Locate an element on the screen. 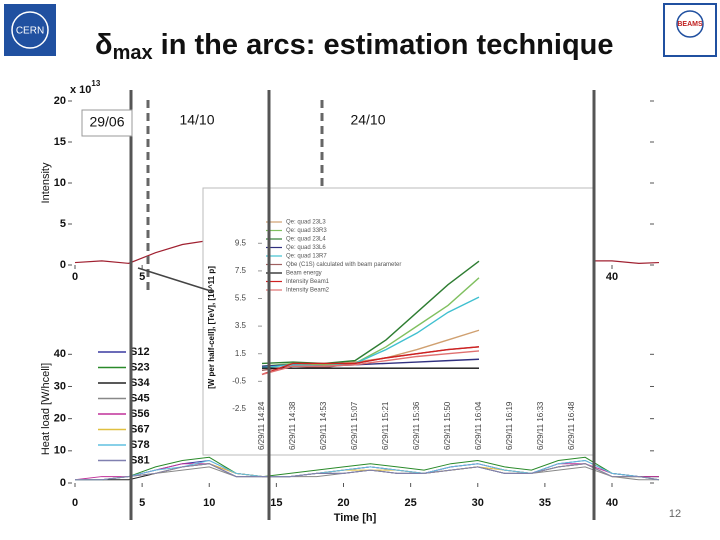 The height and width of the screenshot is (540, 720). slide-title: δmax in the arcs: estimation technique is located at coordinates (354, 47).